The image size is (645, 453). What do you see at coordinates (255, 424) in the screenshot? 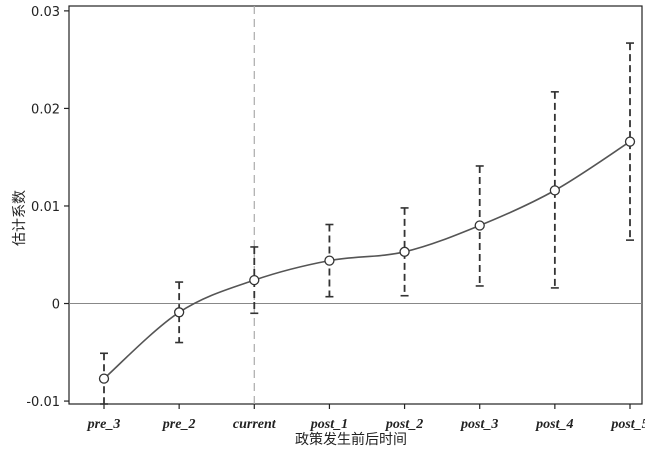
I see `x-tick-label: current` at bounding box center [255, 424].